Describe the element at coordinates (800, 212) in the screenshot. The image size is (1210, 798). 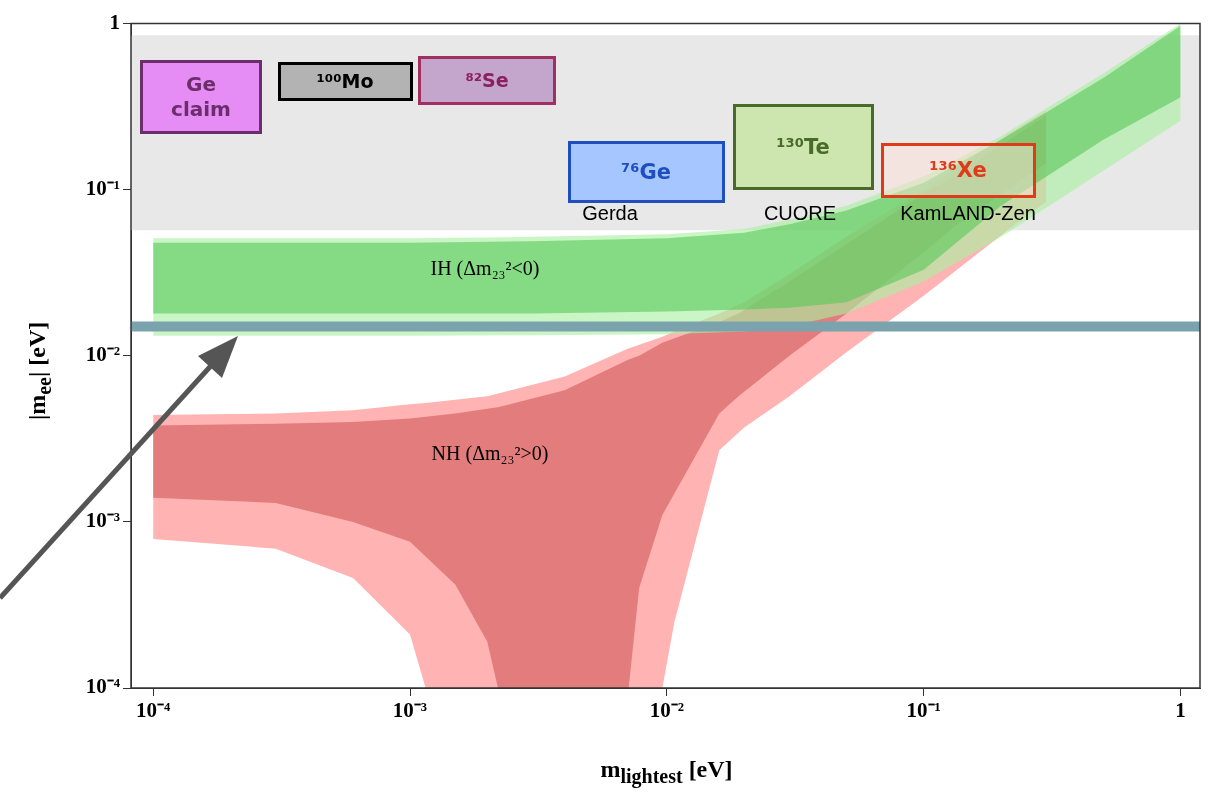
I see `annotation: CUORE` at that location.